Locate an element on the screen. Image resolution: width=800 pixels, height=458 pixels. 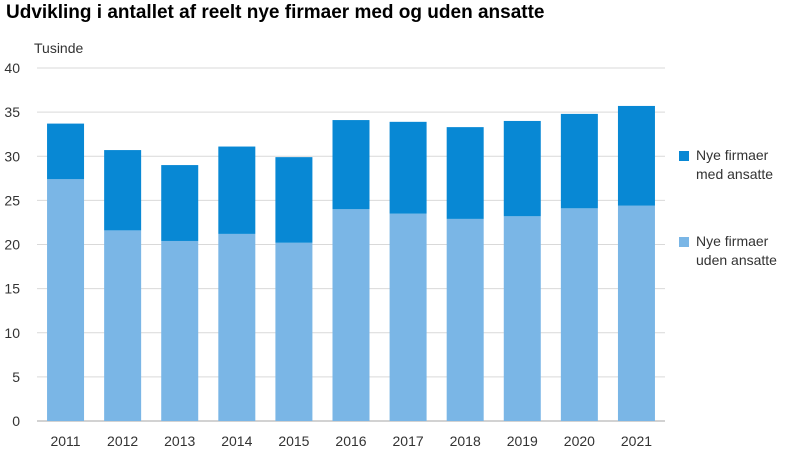
bar-2018-uden-ansatte is located at coordinates (465, 319).